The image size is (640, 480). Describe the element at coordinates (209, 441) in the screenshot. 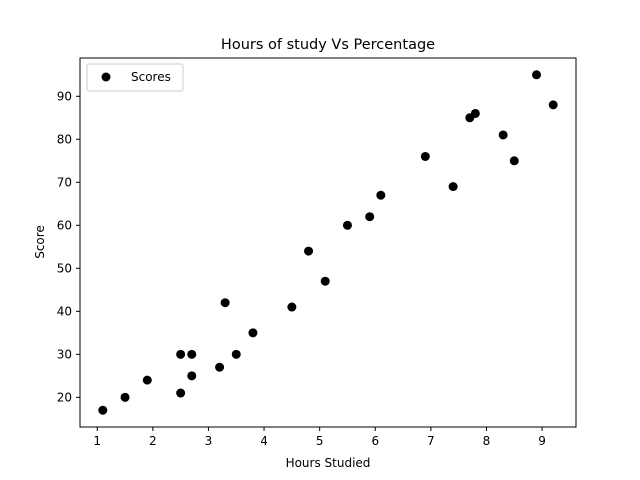

I see `x-tick-label-3: 3` at that location.